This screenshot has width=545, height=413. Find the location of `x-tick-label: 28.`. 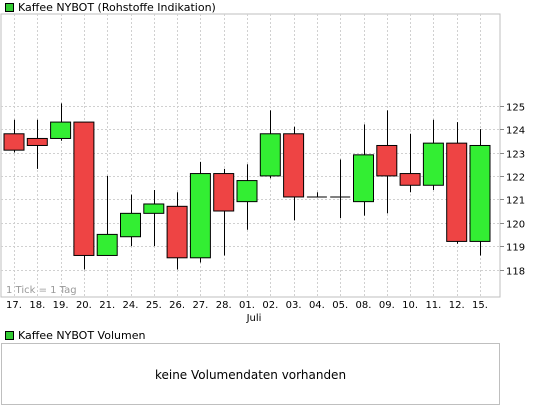

x-tick-label: 28. is located at coordinates (224, 305).